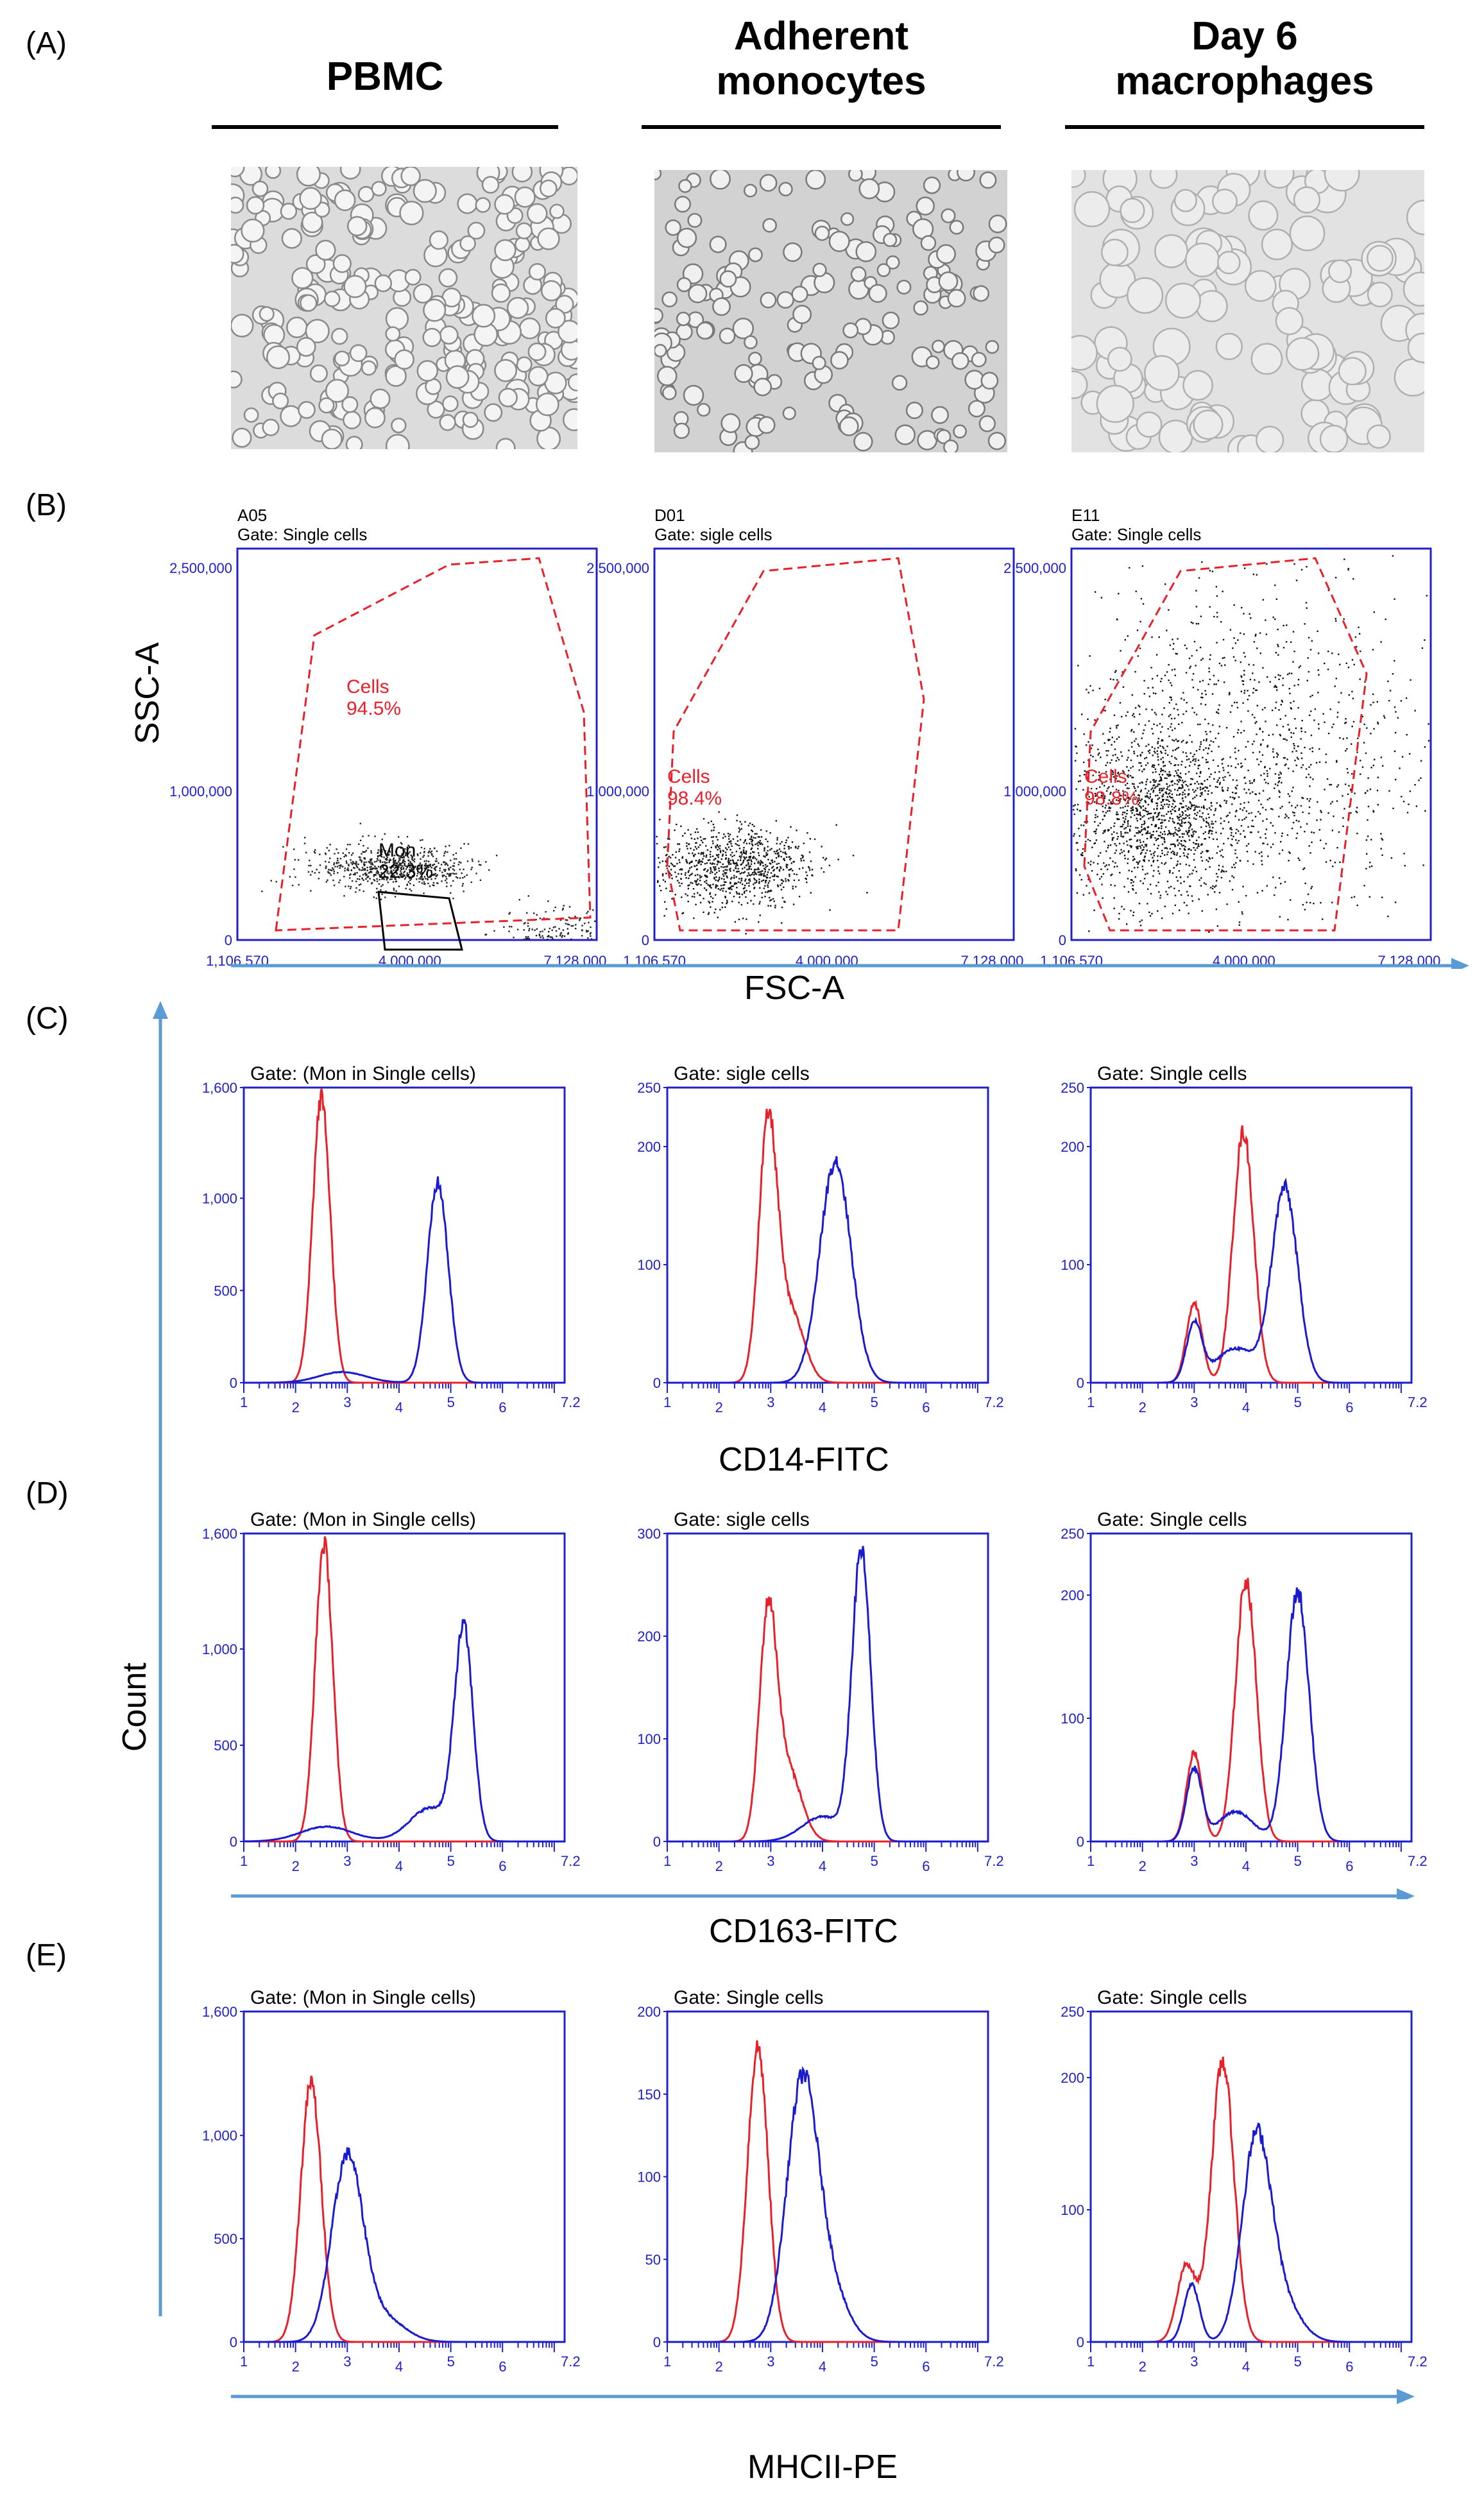  Describe the element at coordinates (571, 1861) in the screenshot. I see `x-tick-label: 7.2` at that location.